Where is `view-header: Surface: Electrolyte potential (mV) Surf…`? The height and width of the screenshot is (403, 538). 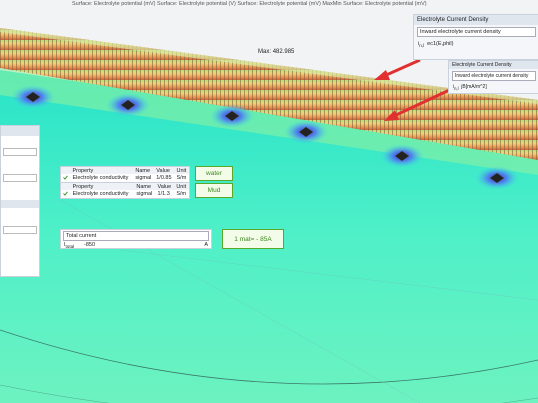 view-header: Surface: Electrolyte potential (mV) Surf… is located at coordinates (249, 4).